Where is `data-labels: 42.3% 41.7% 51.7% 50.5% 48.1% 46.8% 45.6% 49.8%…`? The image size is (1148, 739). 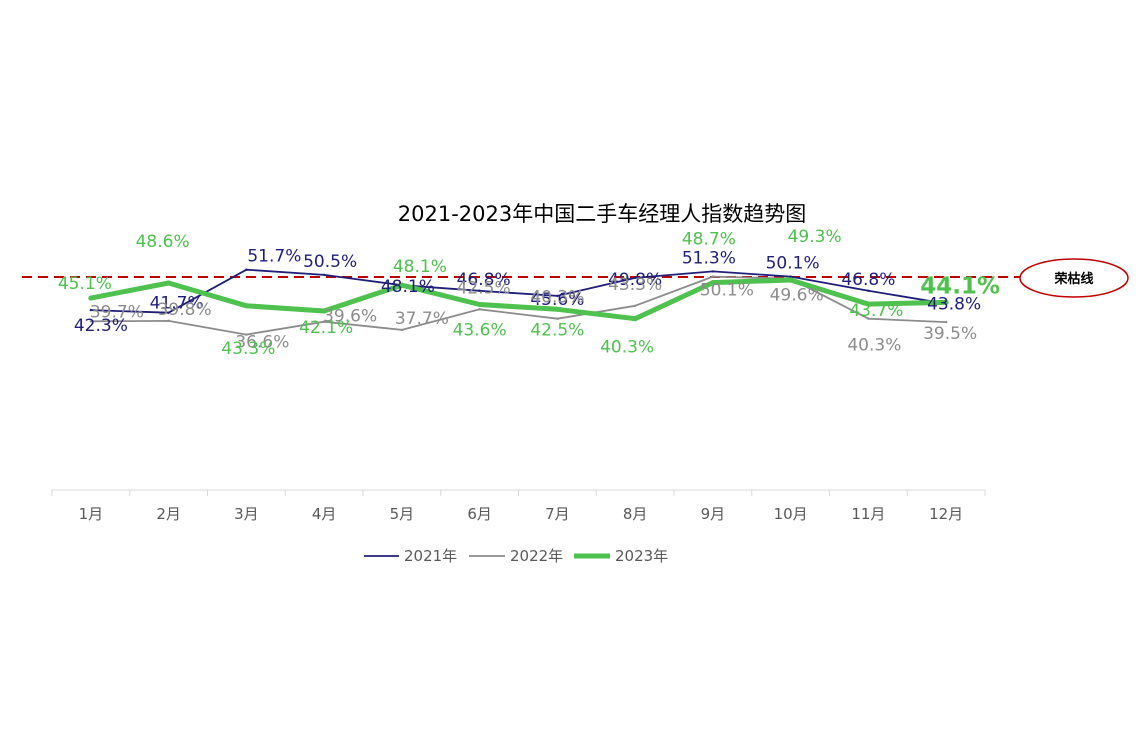
data-labels: 42.3% 41.7% 51.7% 50.5% 48.1% 46.8% 45.6% 49.8%… is located at coordinates (529, 293).